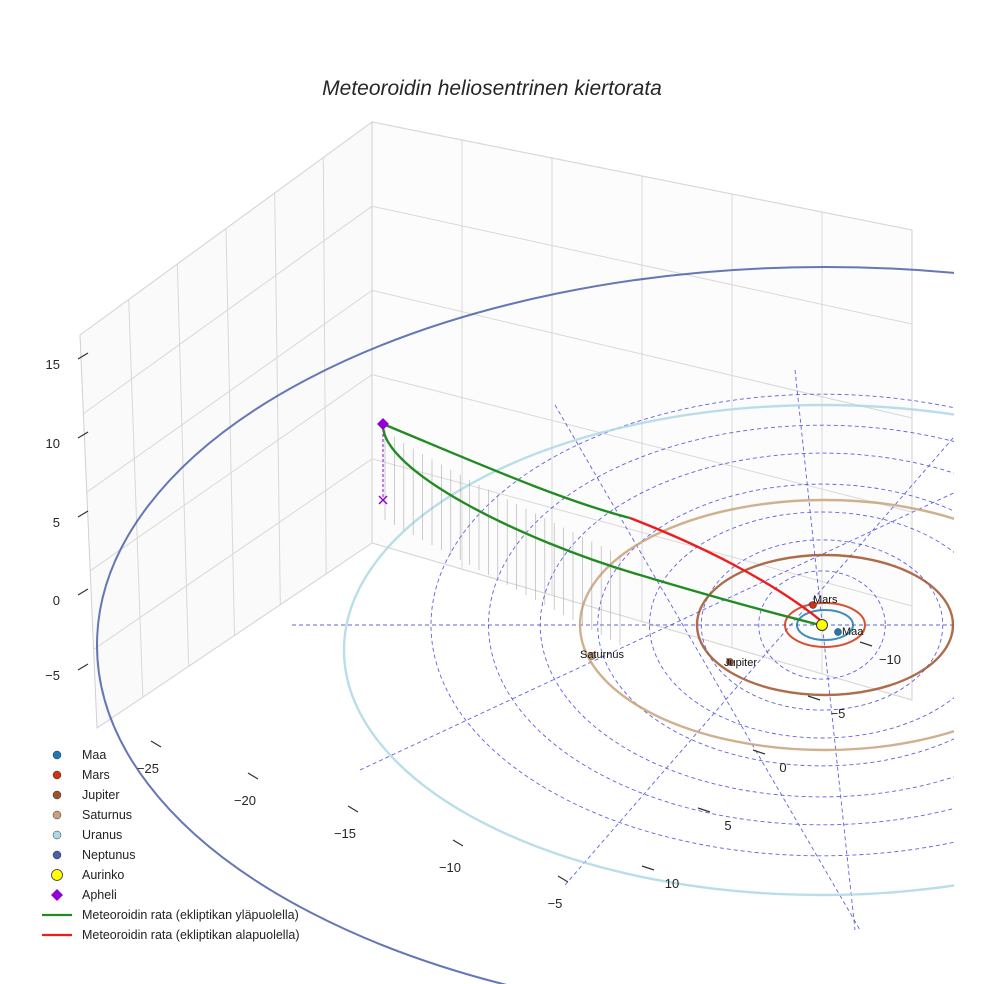  I want to click on aphelion-marker, so click(383, 424).